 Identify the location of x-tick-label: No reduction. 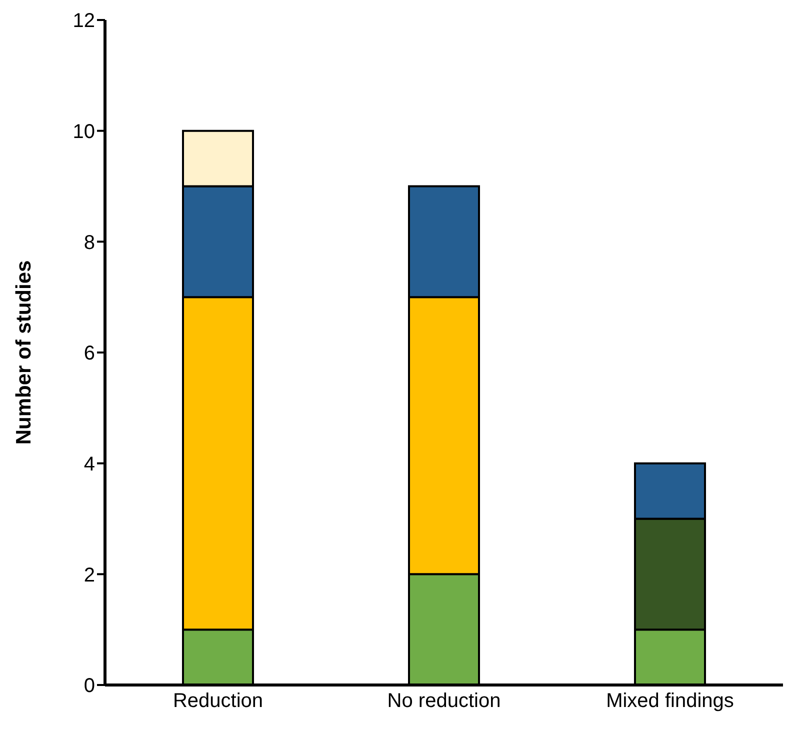
(444, 701).